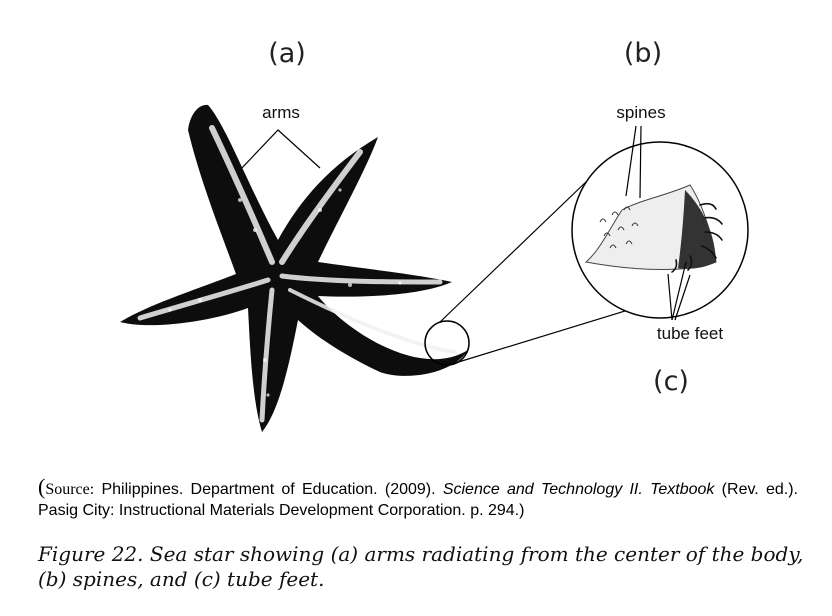 This screenshot has width=832, height=616. Describe the element at coordinates (671, 381) in the screenshot. I see `panel-label-c: (c)` at that location.